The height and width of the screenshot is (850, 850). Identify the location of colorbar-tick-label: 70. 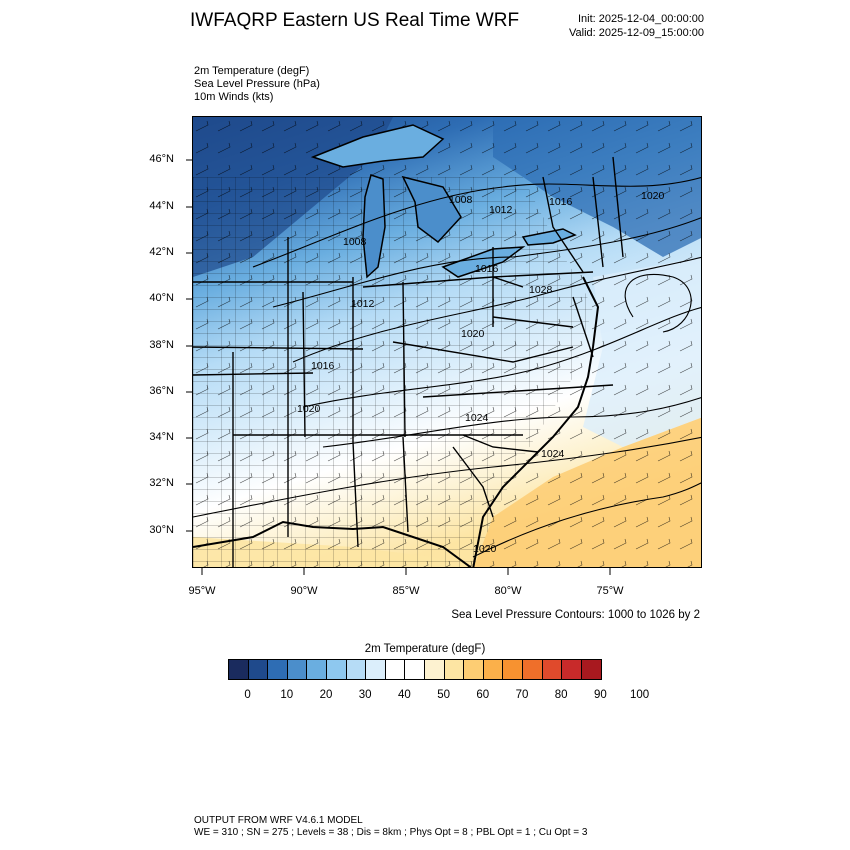
(522, 695).